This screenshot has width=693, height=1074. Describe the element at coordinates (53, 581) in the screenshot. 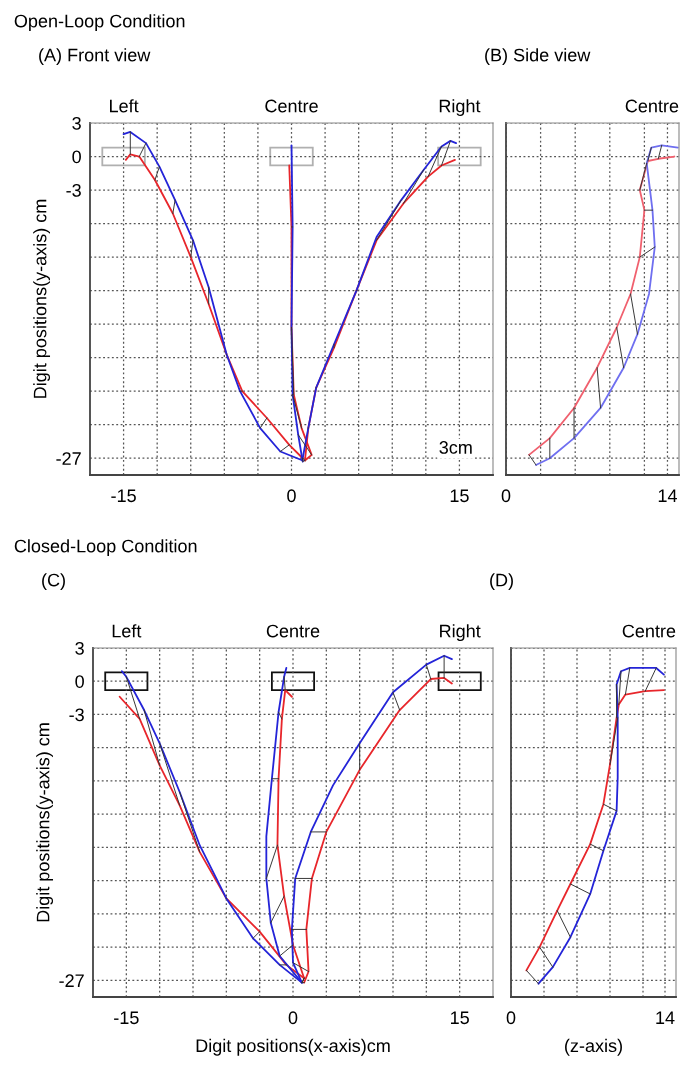

I see `chart-subtitle: (C)` at that location.